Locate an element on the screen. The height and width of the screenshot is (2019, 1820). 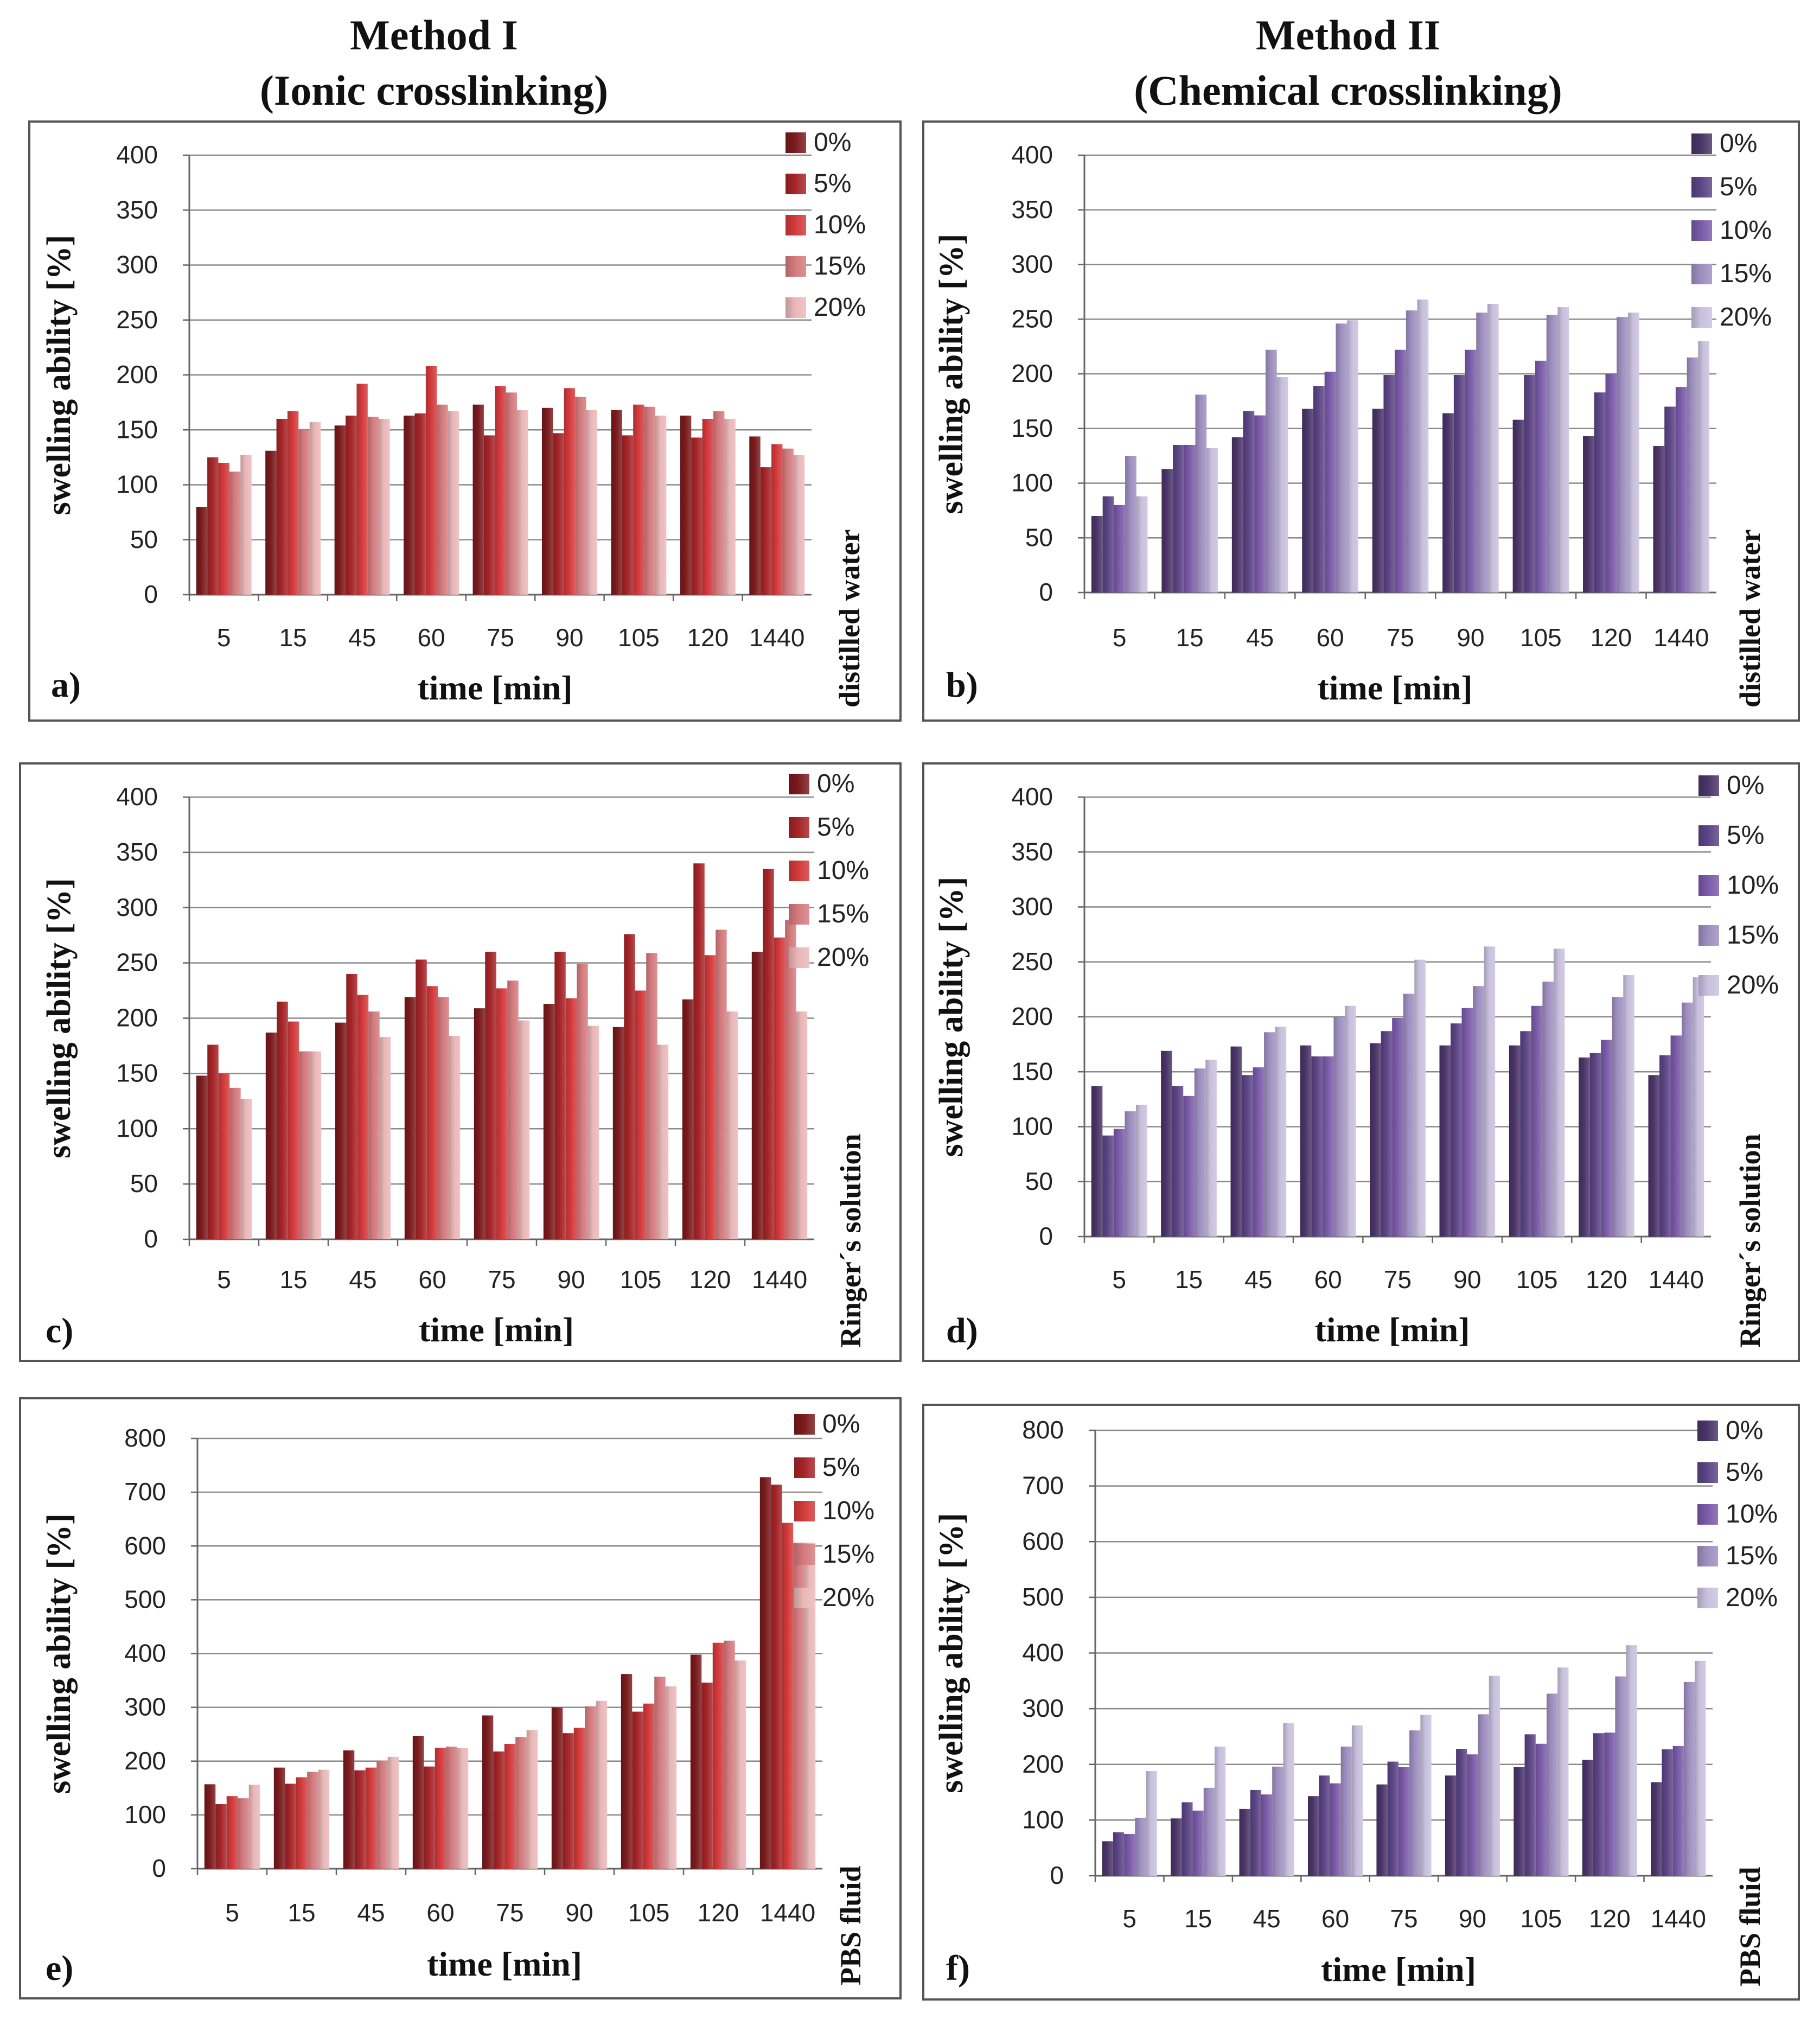
legend-label: 15% is located at coordinates (843, 914).